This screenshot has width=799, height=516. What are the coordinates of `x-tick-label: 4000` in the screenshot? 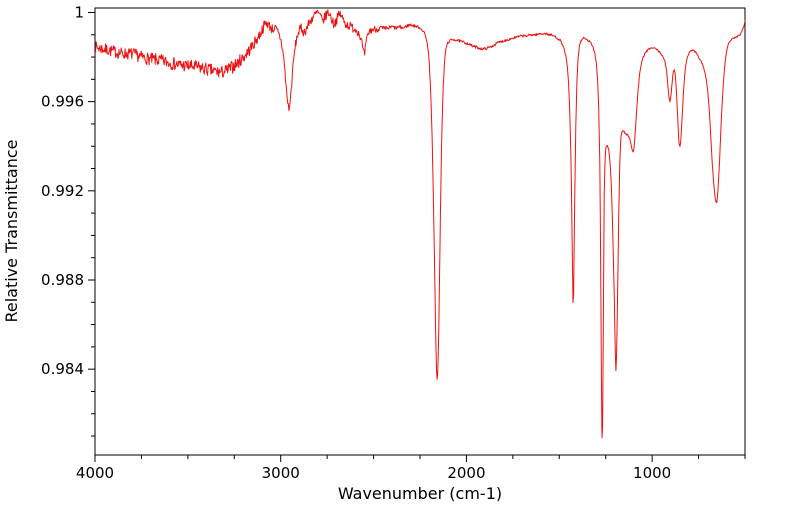 It's located at (95, 473).